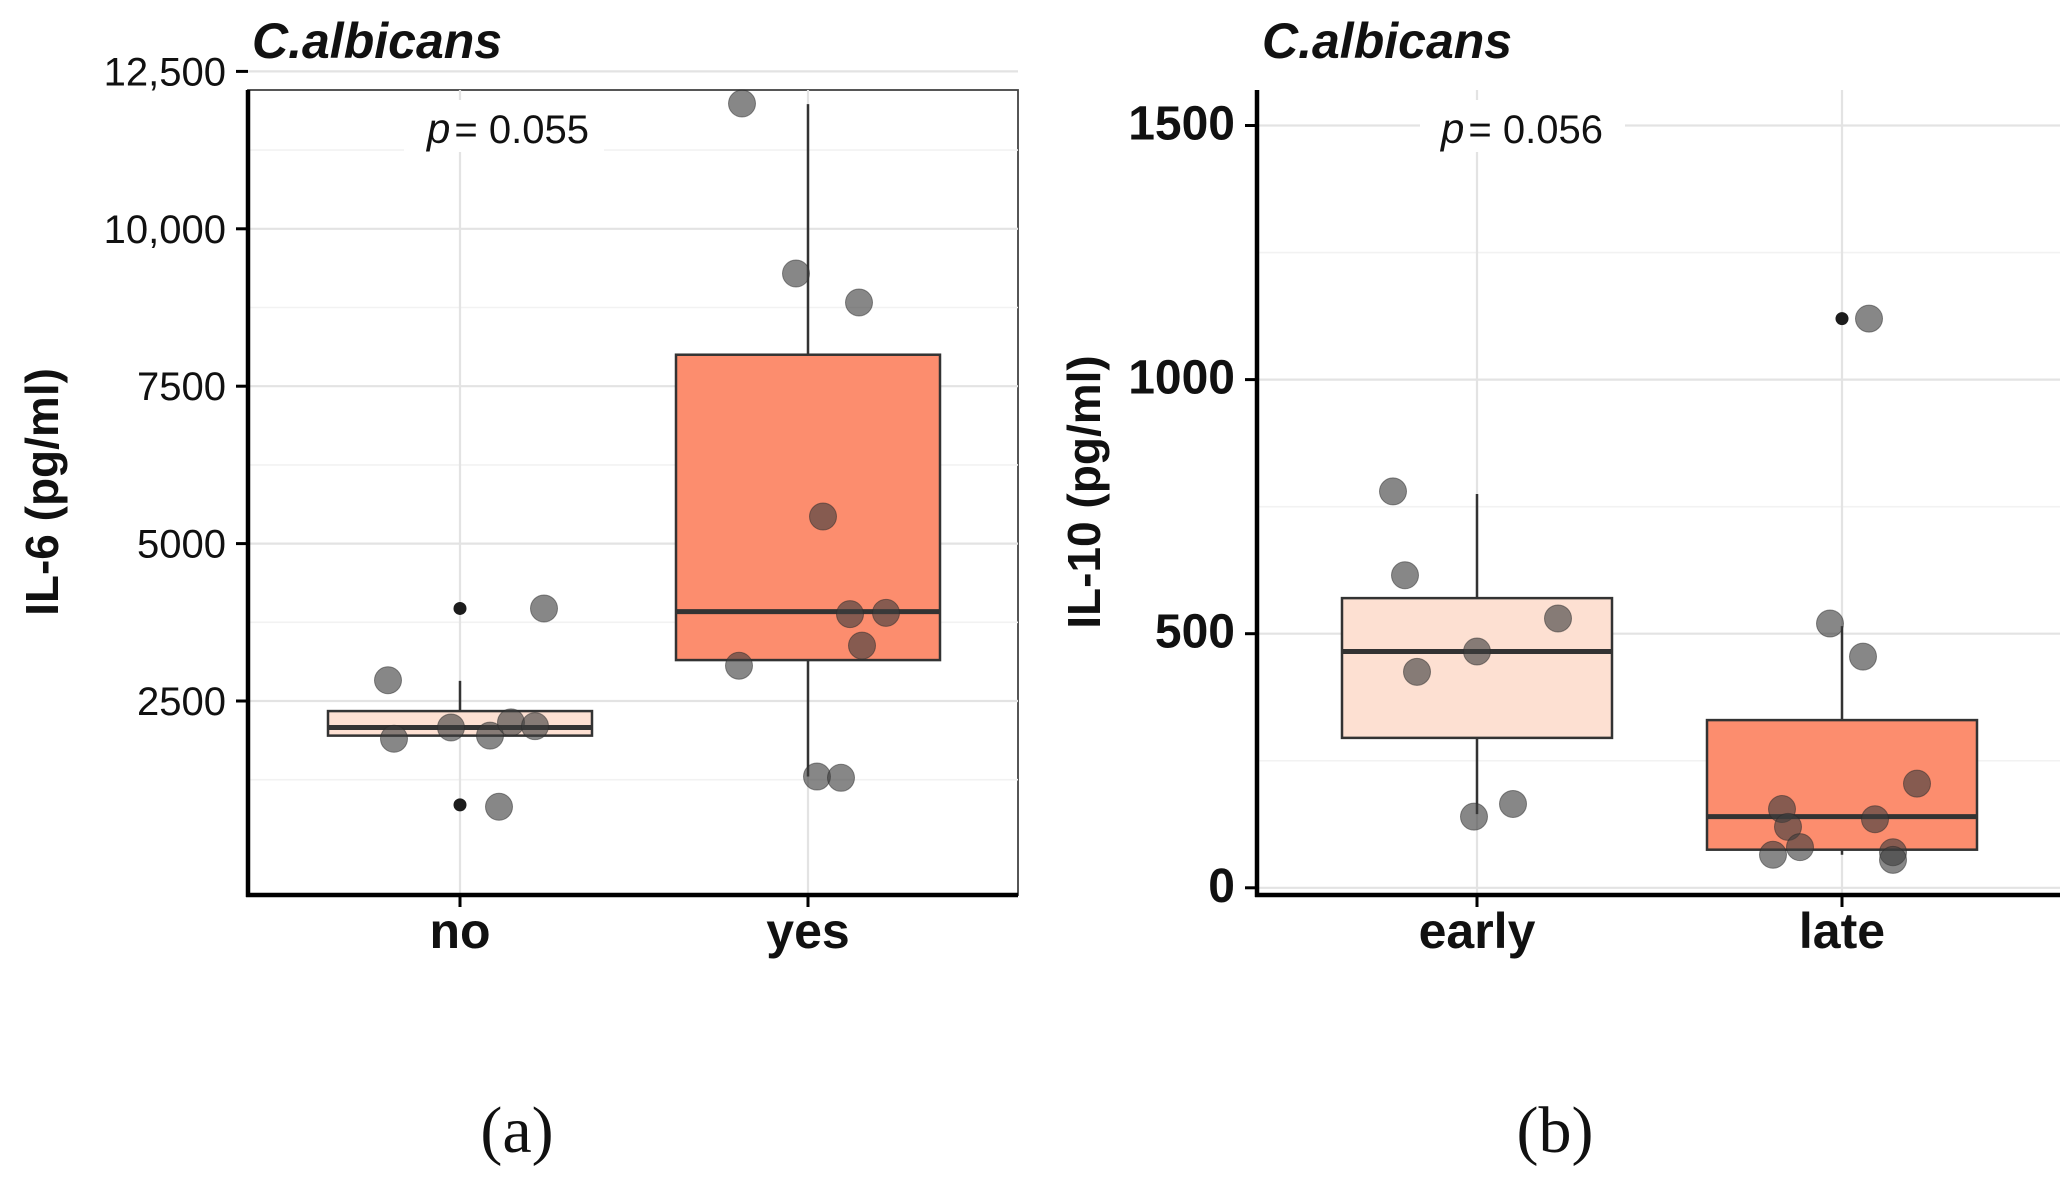 The height and width of the screenshot is (1186, 2070). What do you see at coordinates (1181, 378) in the screenshot?
I see `y-tick-label: 1000` at bounding box center [1181, 378].